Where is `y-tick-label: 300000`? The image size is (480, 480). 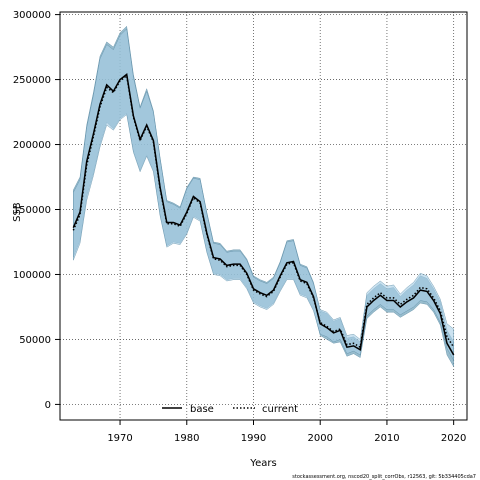
y-tick-label: 300000 is located at coordinates (32, 15).